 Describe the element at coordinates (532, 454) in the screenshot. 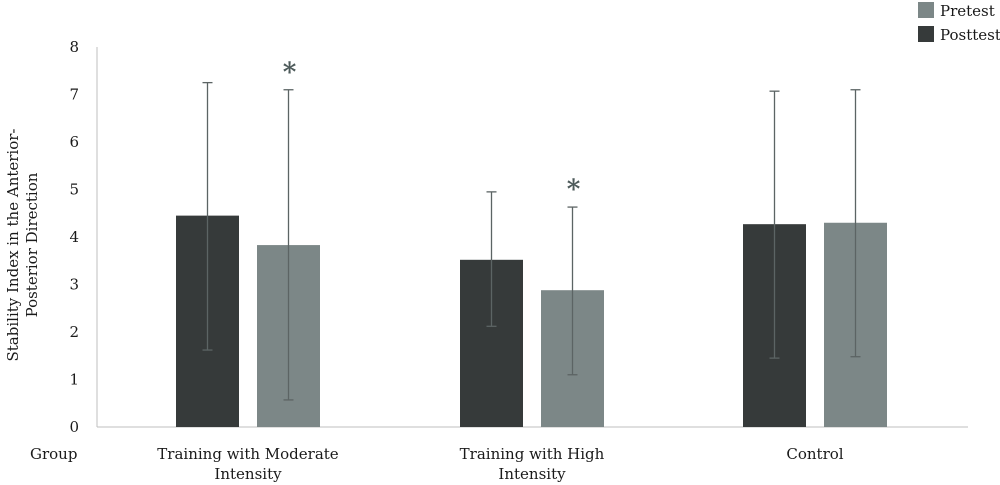

I see `category-label: Training with High` at that location.